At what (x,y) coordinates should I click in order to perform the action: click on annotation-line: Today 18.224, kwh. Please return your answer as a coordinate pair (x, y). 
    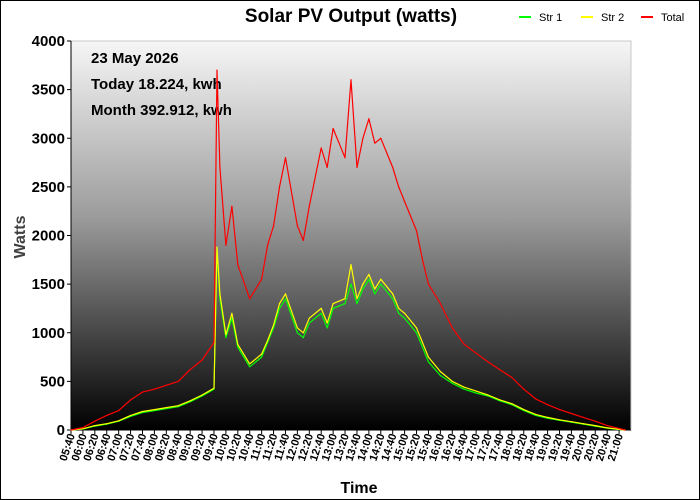
    Looking at the image, I should click on (156, 84).